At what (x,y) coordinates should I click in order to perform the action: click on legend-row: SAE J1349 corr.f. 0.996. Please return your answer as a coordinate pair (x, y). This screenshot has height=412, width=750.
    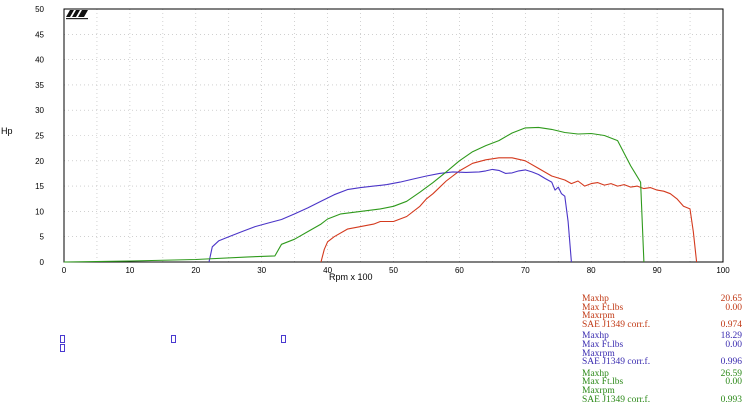
    Looking at the image, I should click on (662, 362).